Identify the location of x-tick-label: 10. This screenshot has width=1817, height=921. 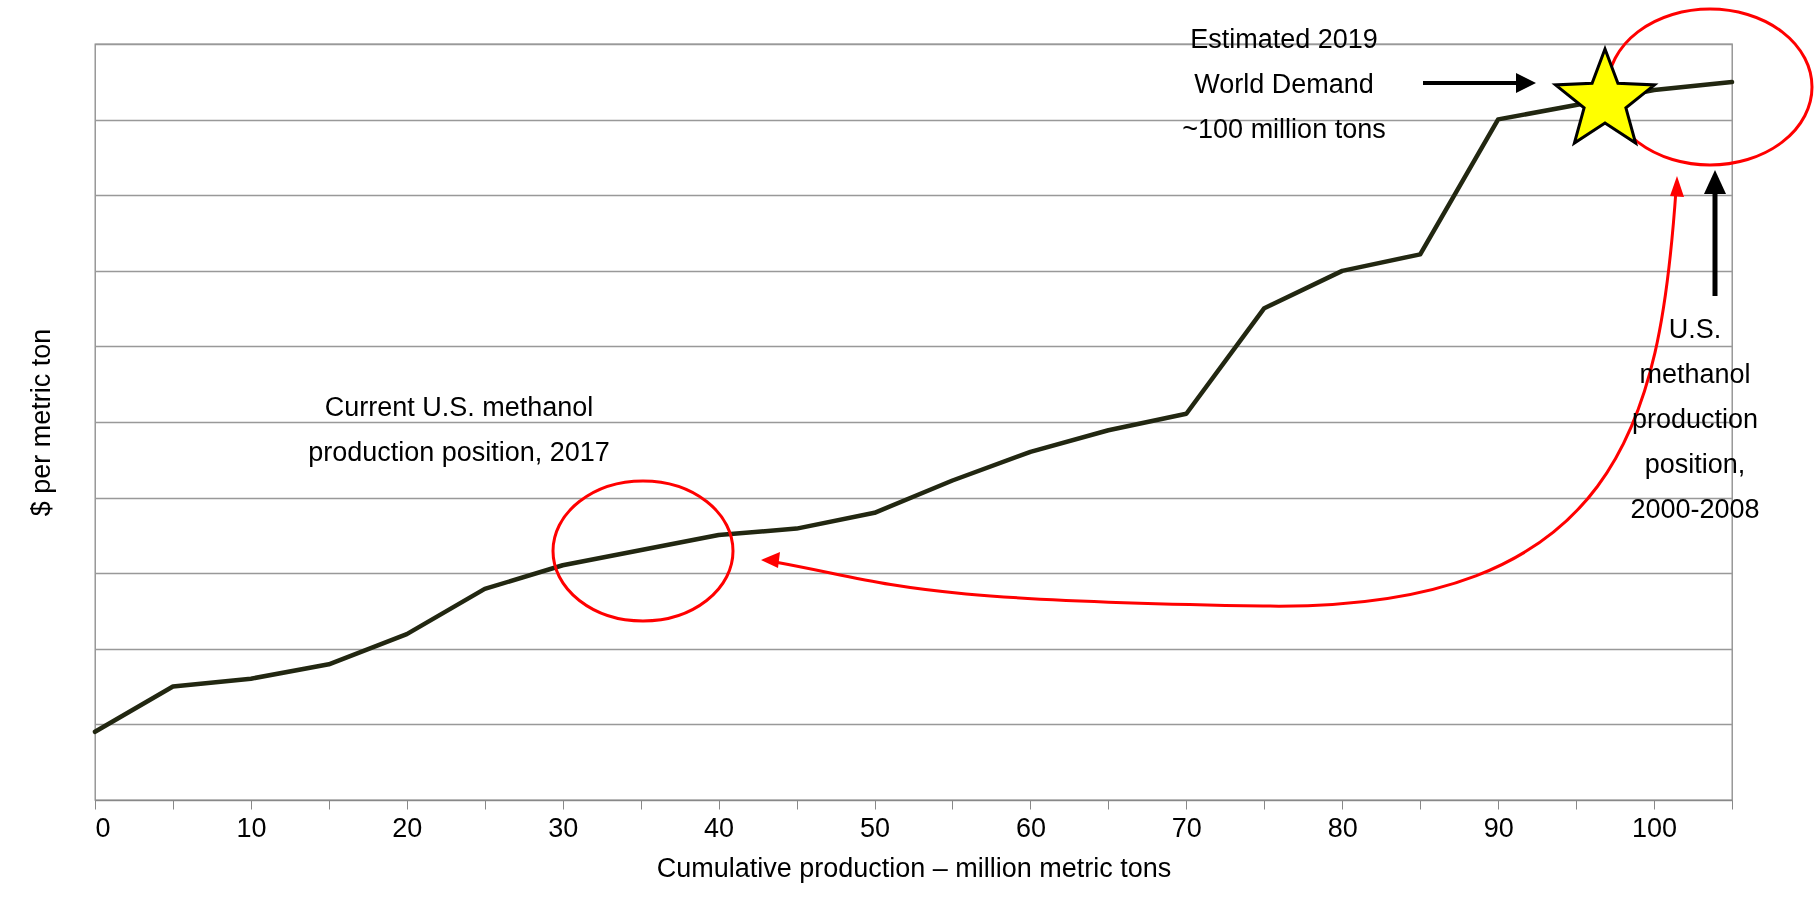
(251, 827).